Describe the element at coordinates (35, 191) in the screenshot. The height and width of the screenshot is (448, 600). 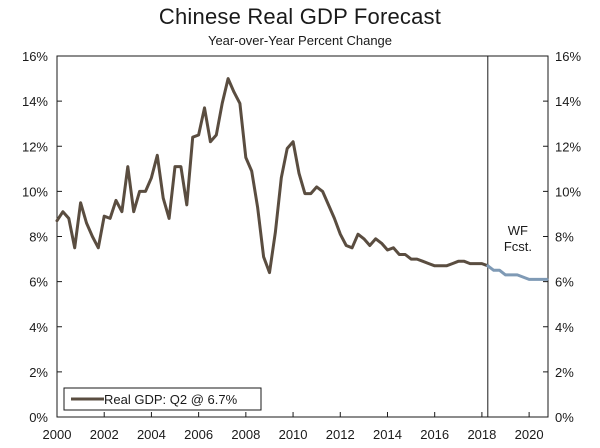
I see `y-tick-label-left: 10%` at that location.